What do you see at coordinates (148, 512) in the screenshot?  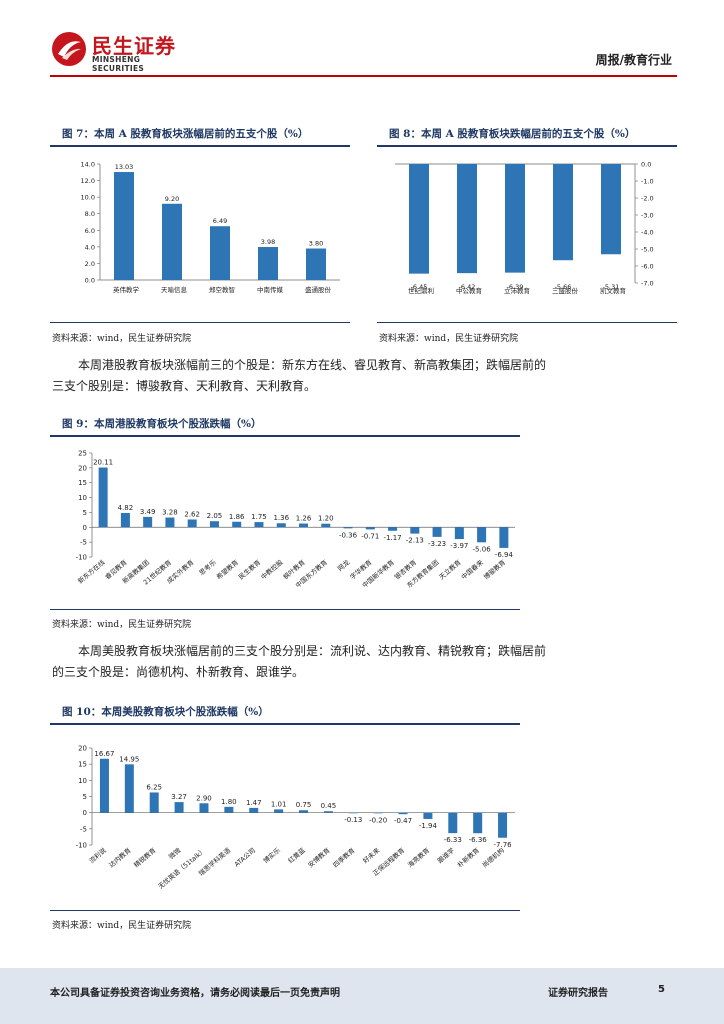 I see `data-label: 3.49` at bounding box center [148, 512].